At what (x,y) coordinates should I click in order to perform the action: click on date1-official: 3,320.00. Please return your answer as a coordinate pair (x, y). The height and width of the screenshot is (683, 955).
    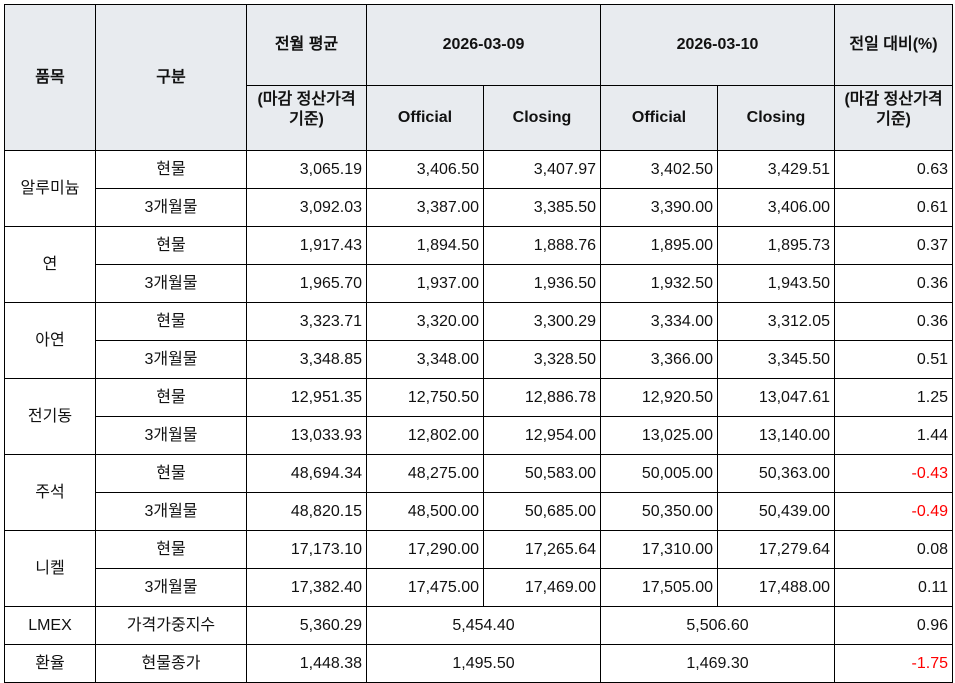
    Looking at the image, I should click on (425, 321).